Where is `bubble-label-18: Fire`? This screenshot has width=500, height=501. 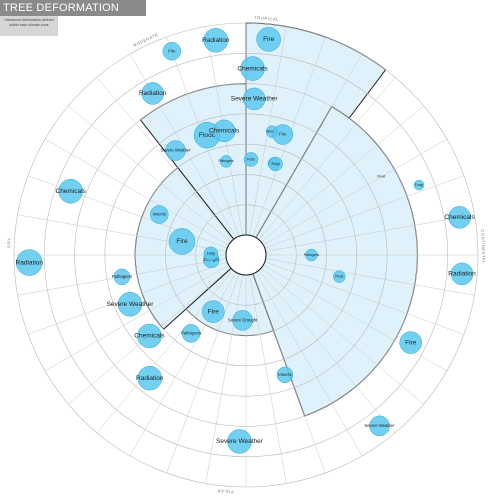
bubble-label-18: Fire is located at coordinates (411, 342).